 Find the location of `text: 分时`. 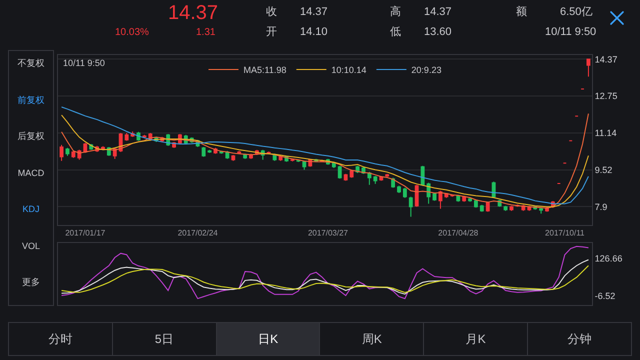

text: 分时 is located at coordinates (61, 339).